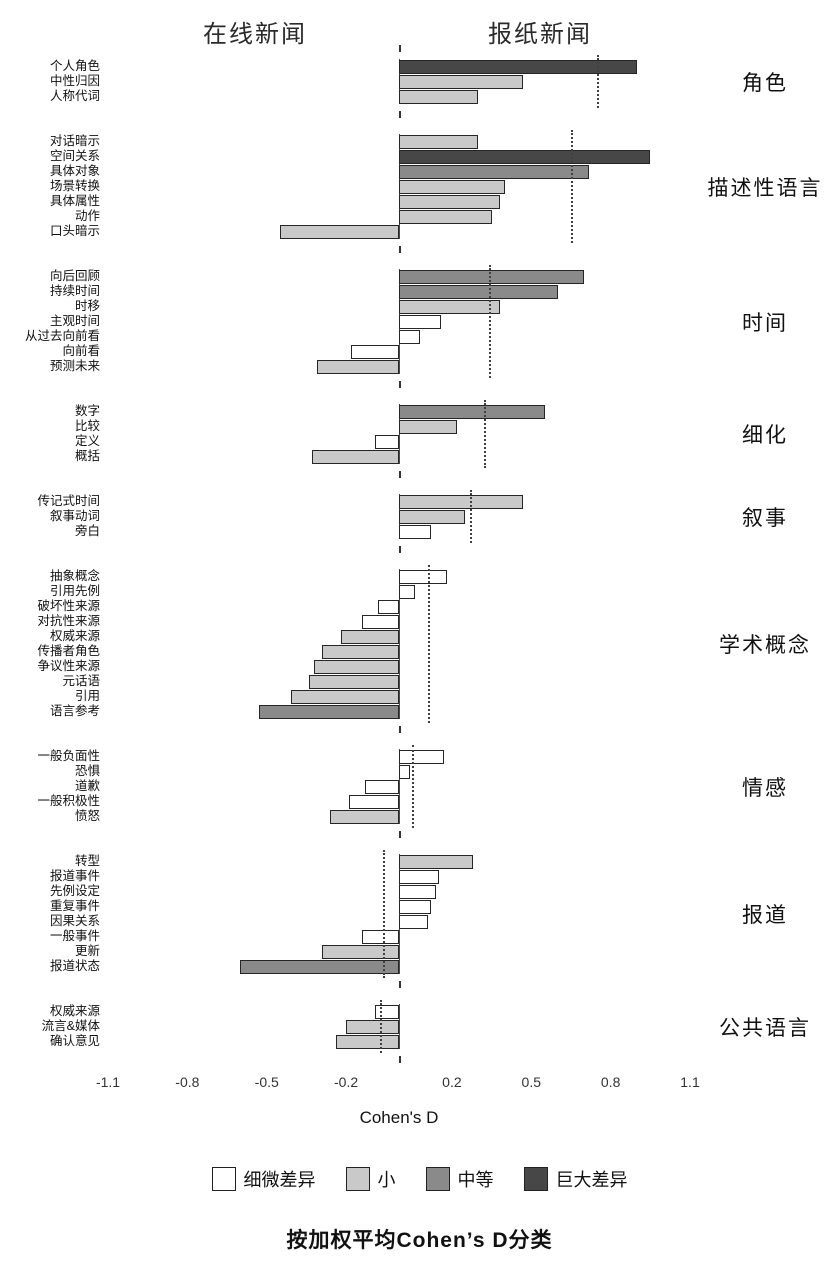  I want to click on bar-row: 主观时间, so click(419, 321).